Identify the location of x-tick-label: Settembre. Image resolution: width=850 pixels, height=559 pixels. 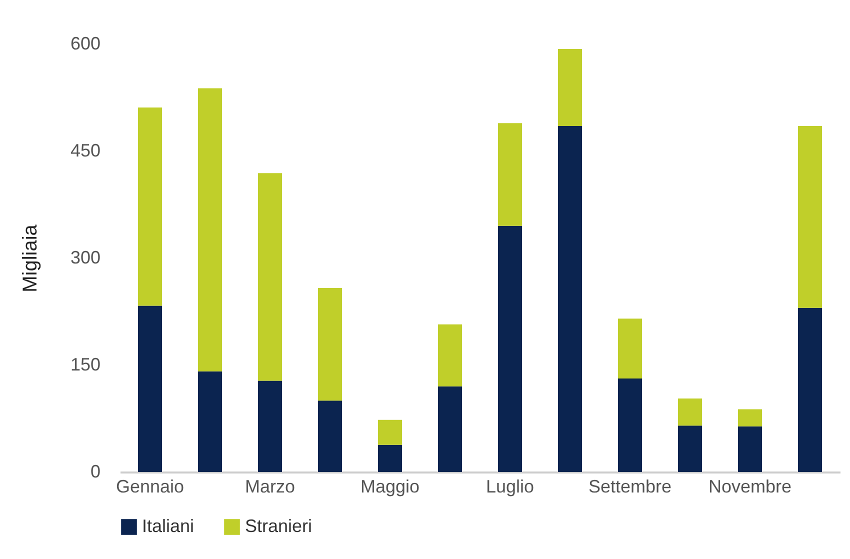
(630, 486).